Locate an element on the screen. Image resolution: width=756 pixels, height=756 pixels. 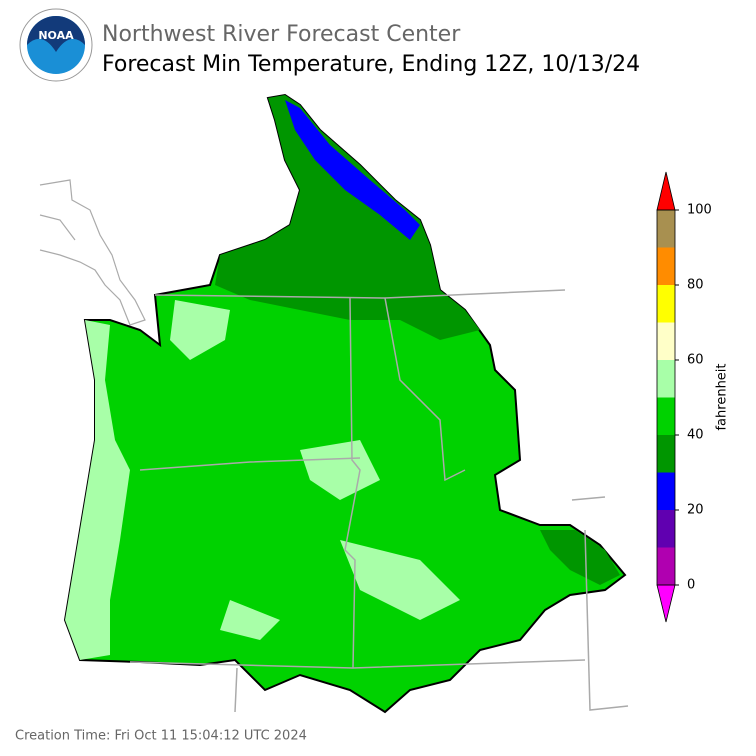
colorbar: fahrenheit 0 20 40 60 80 100 is located at coordinates (693, 397).